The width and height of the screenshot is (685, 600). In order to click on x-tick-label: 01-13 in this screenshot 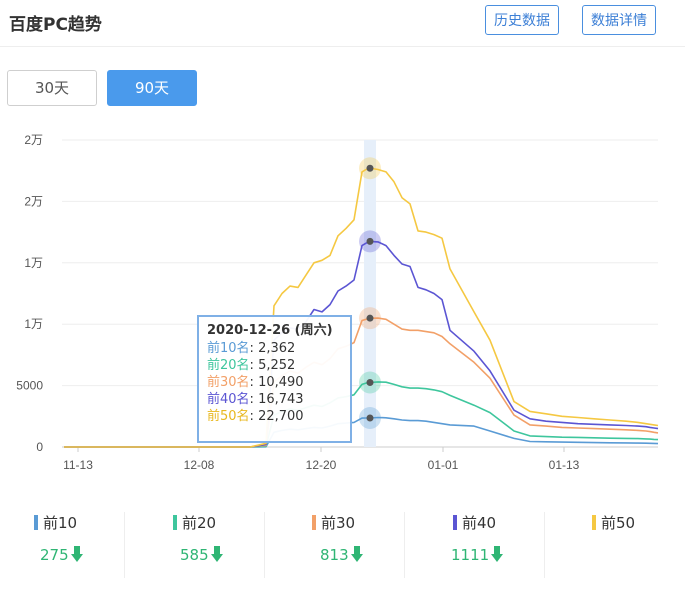, I will do `click(564, 465)`.